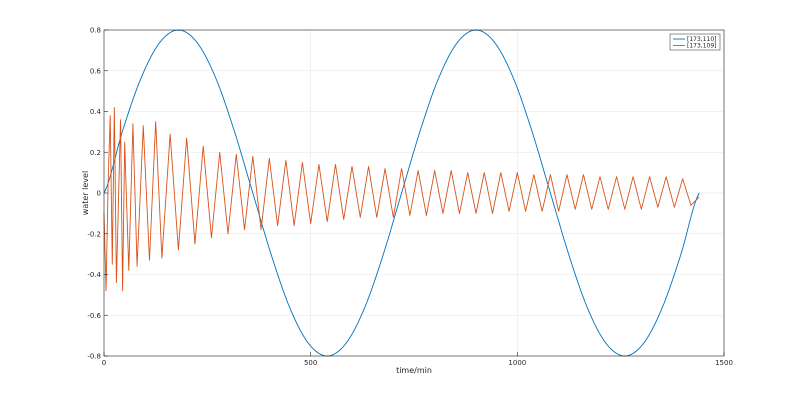 The image size is (800, 401). I want to click on y-tick-label: -0.6, so click(94, 316).